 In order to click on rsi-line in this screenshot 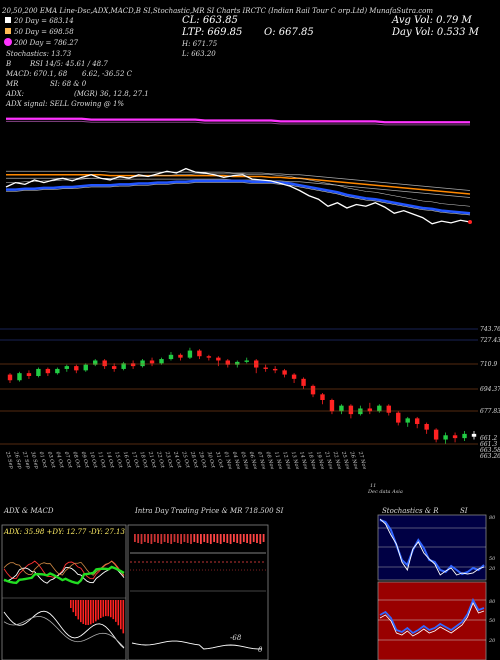, I will do `click(432, 616)`.